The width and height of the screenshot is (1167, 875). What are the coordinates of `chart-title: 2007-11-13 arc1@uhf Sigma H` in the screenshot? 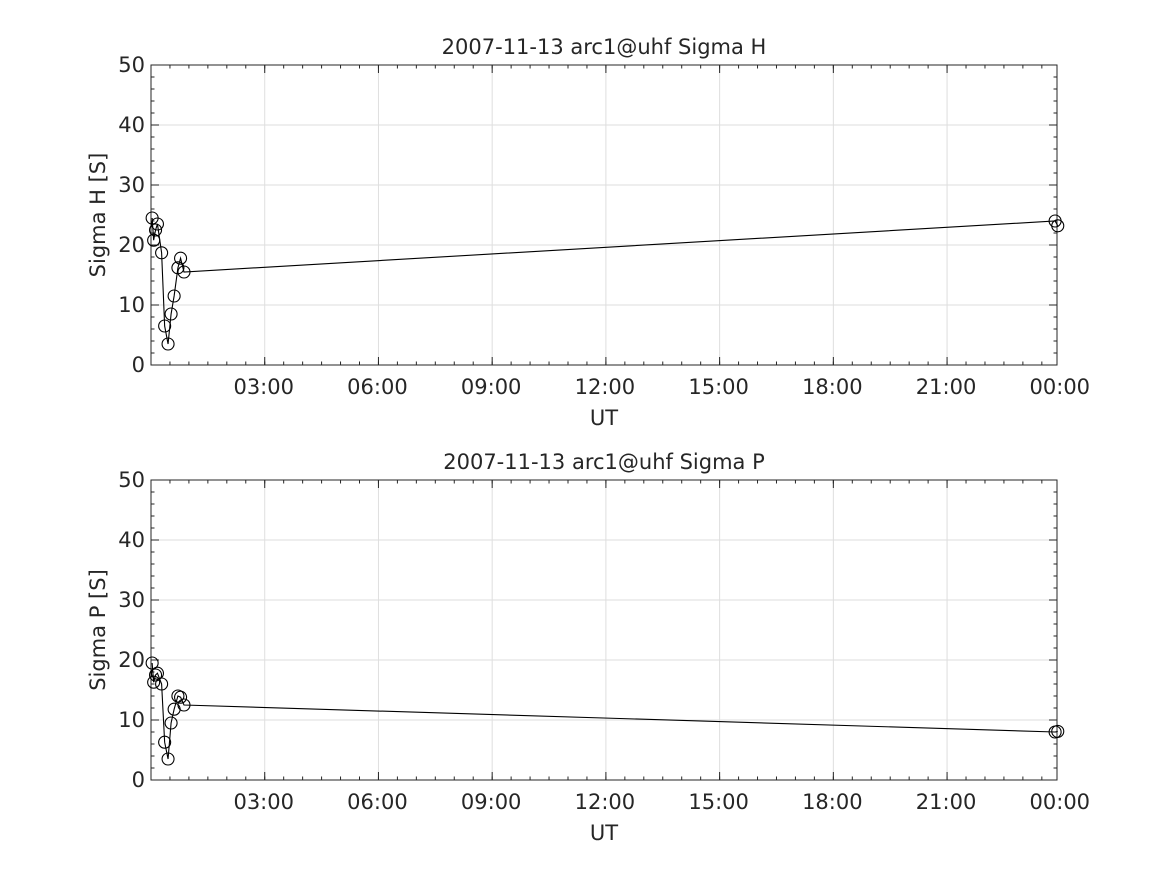 It's located at (604, 47).